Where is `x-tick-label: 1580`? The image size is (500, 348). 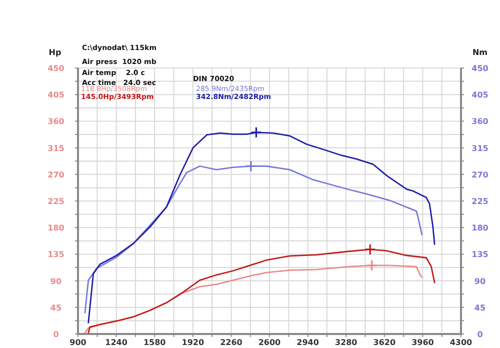 x-tick-label: 1580 is located at coordinates (154, 342).